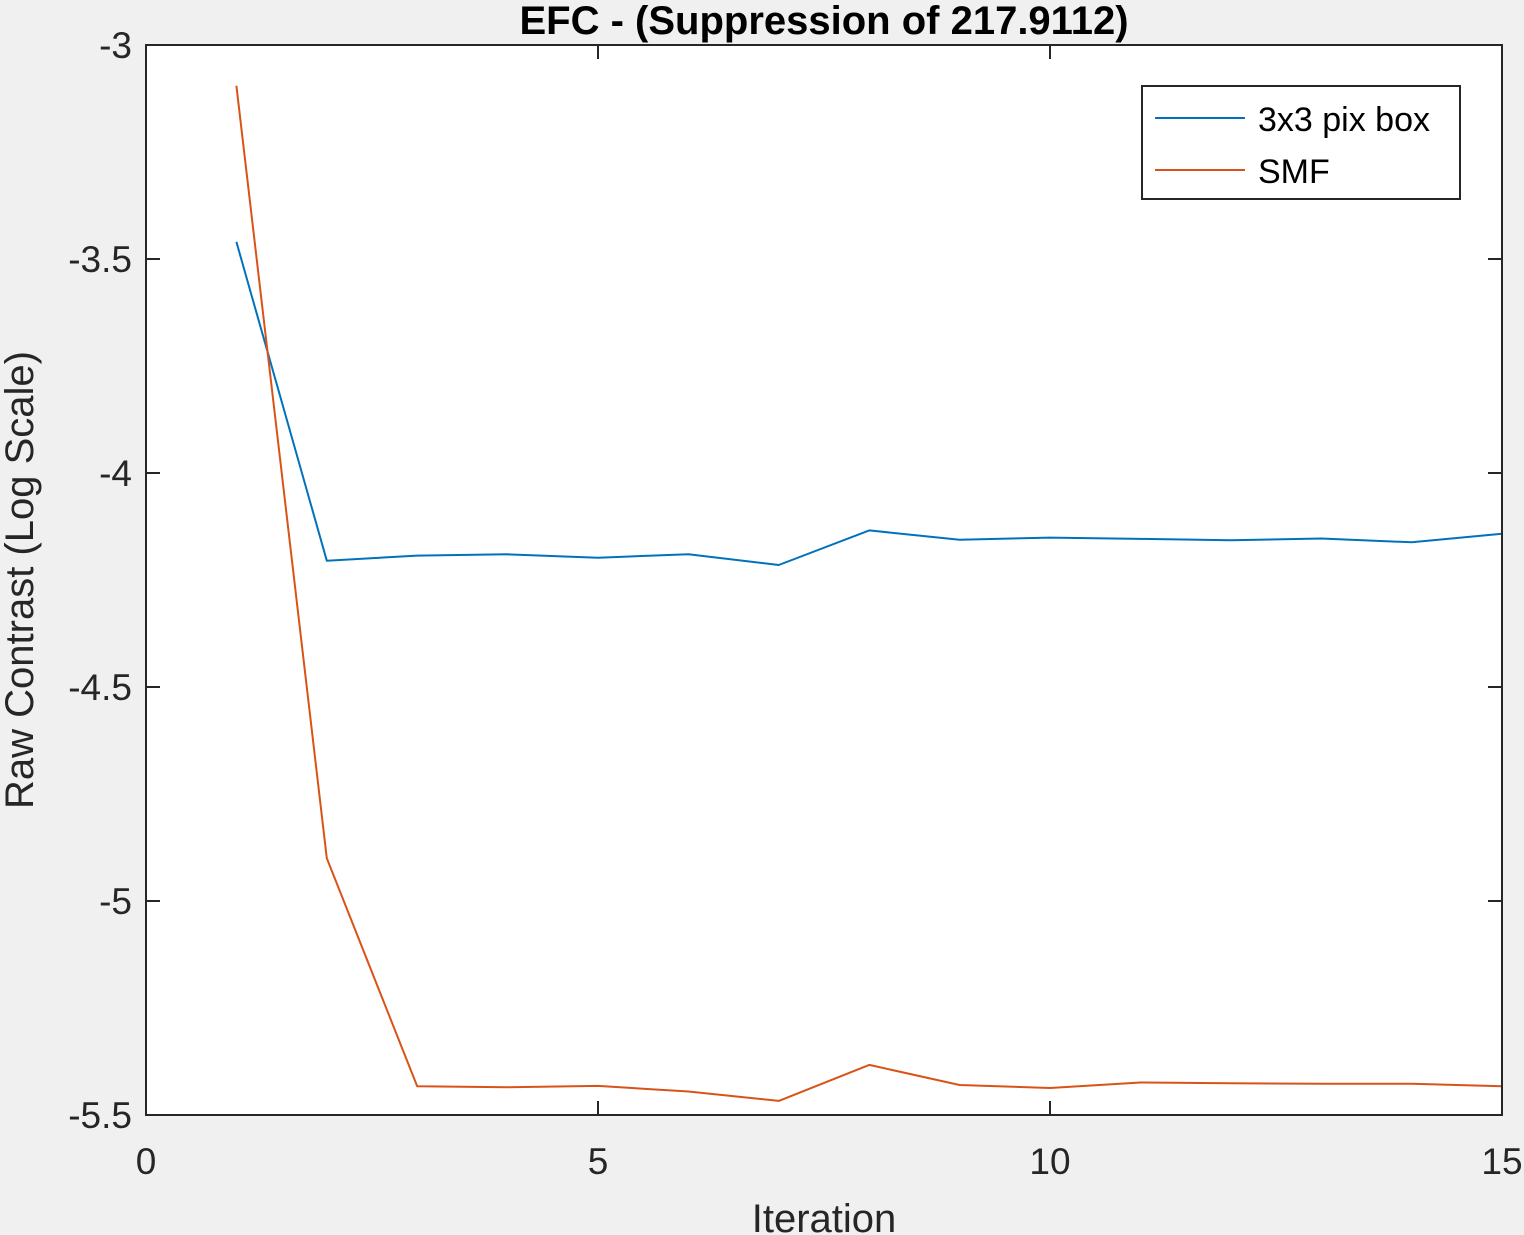 This screenshot has width=1524, height=1235. Describe the element at coordinates (21, 580) in the screenshot. I see `y-axis-label: Raw Contrast (Log Scale)` at that location.